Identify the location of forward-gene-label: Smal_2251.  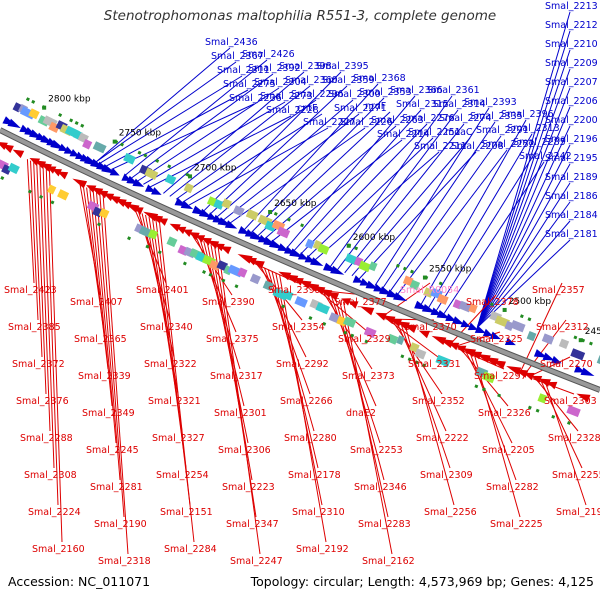
(434, 132).